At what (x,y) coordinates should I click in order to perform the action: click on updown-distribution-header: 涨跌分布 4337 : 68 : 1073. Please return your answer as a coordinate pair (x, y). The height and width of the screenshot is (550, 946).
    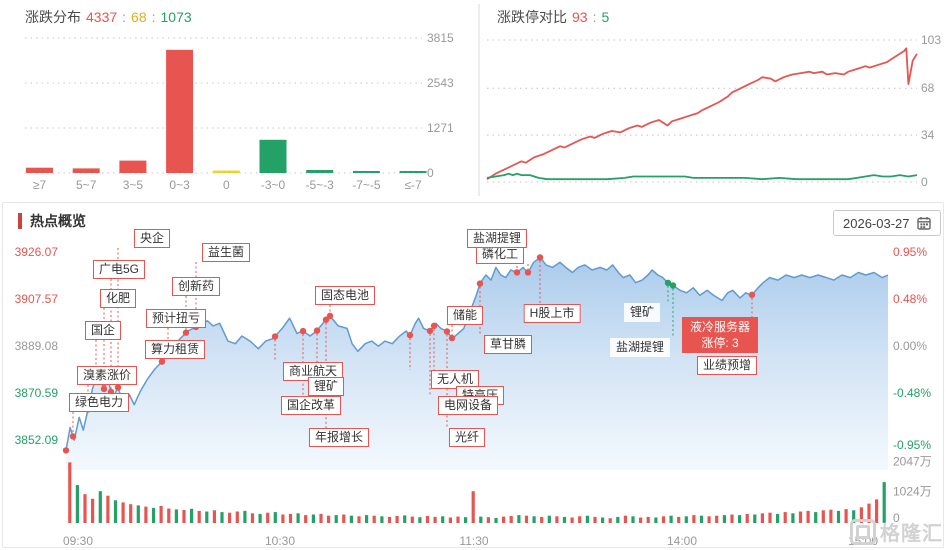
    Looking at the image, I should click on (108, 17).